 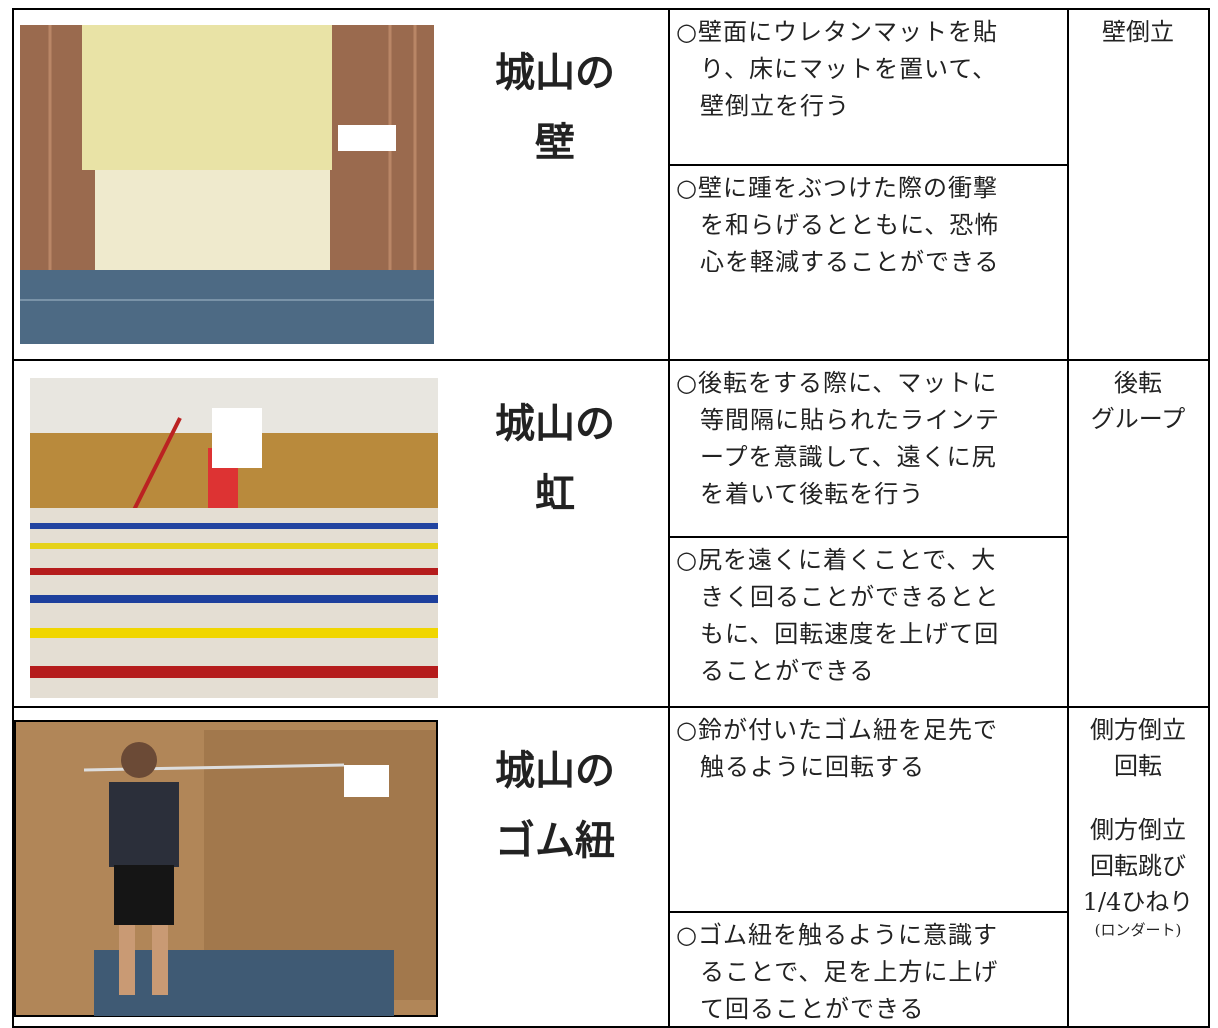 I want to click on desc-line: ○鈴が付いたゴム紐を足先で, so click(x=837, y=730).